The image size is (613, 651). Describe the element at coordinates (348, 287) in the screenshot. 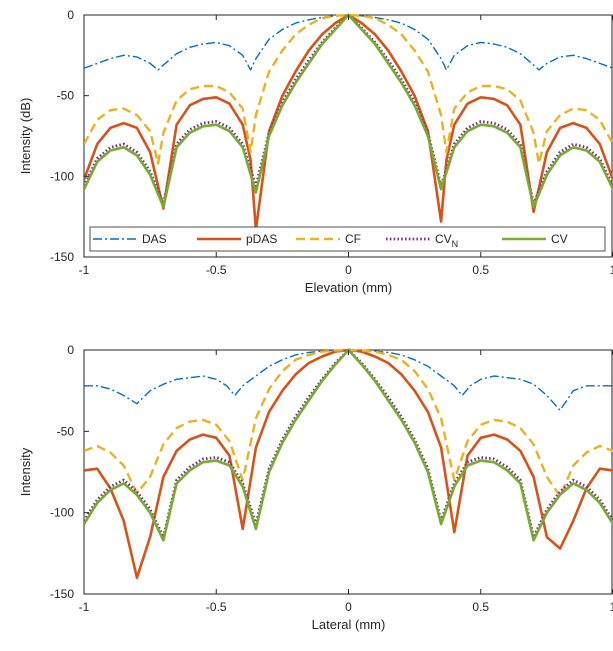

I see `x-axis-label: Elevation (mm)` at that location.